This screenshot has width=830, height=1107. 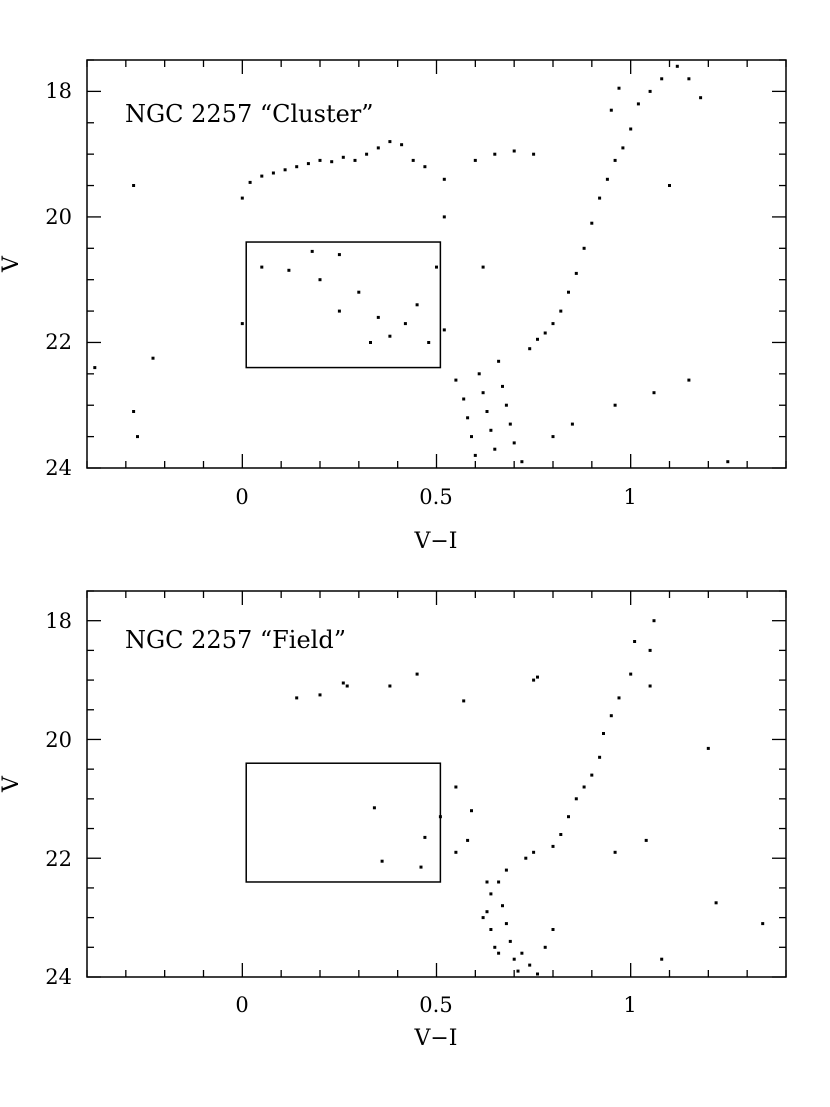 What do you see at coordinates (343, 305) in the screenshot?
I see `cluster-selection-box` at bounding box center [343, 305].